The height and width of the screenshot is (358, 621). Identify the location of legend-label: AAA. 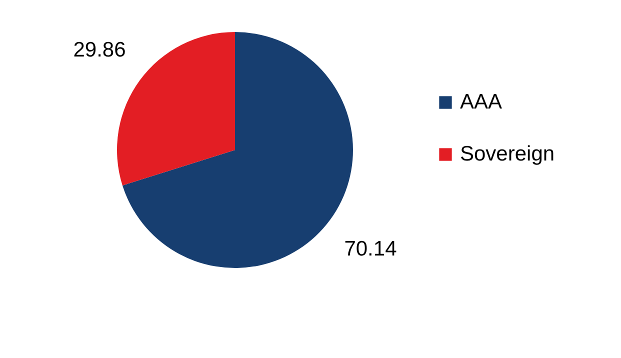
(481, 102).